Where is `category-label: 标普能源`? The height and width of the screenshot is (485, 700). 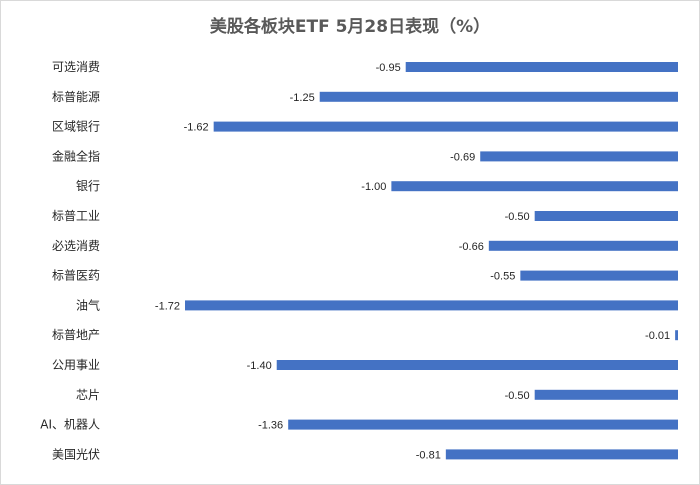
category-label: 标普能源 is located at coordinates (76, 97).